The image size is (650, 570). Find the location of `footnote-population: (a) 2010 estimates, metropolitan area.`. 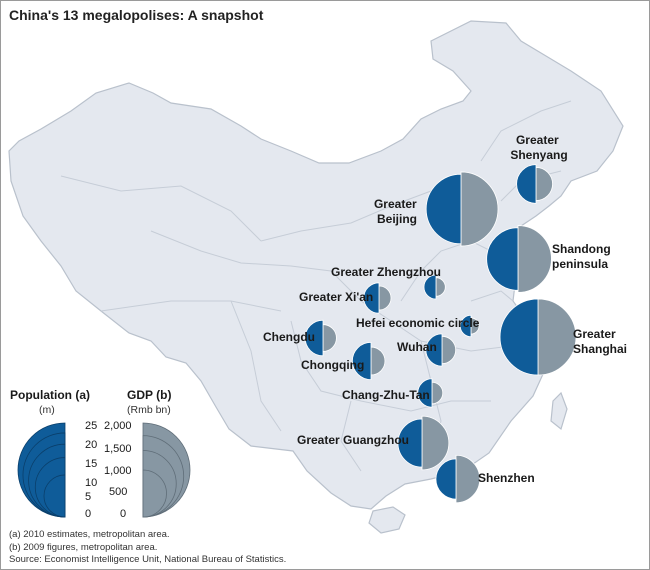

footnote-population: (a) 2010 estimates, metropolitan area. is located at coordinates (89, 534).